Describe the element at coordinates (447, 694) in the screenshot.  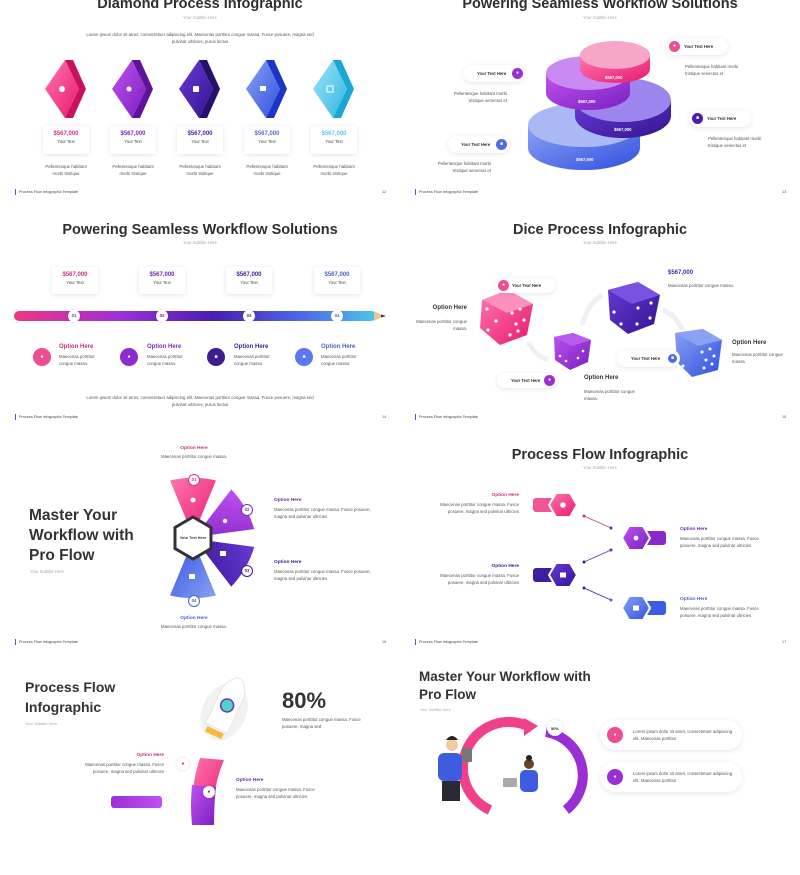
I see `title-line: Pro Flow` at that location.